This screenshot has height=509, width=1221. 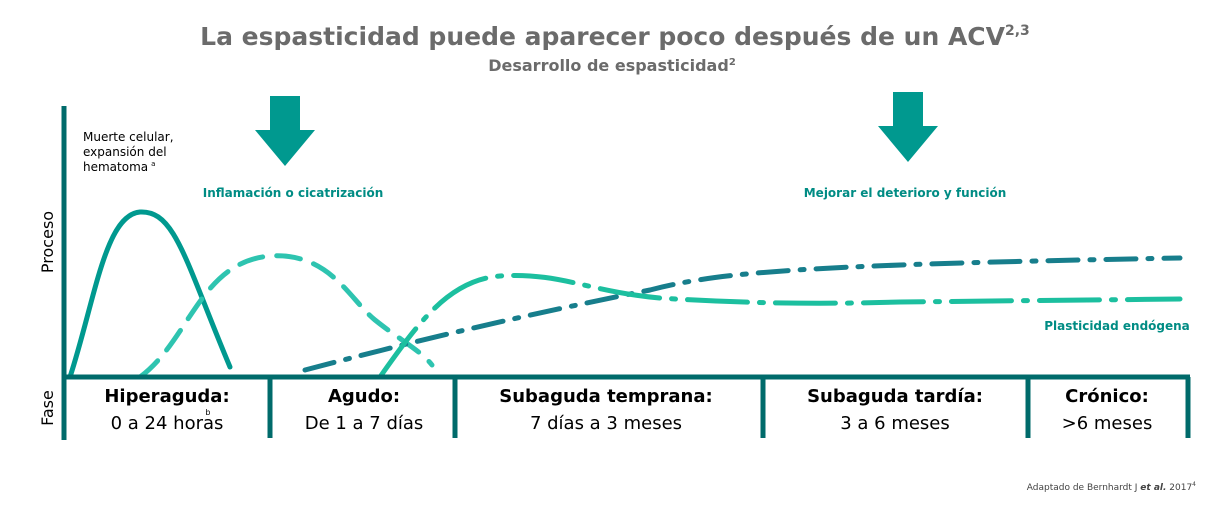 I want to click on phase-range: 3 a 6 meses, so click(x=895, y=423).